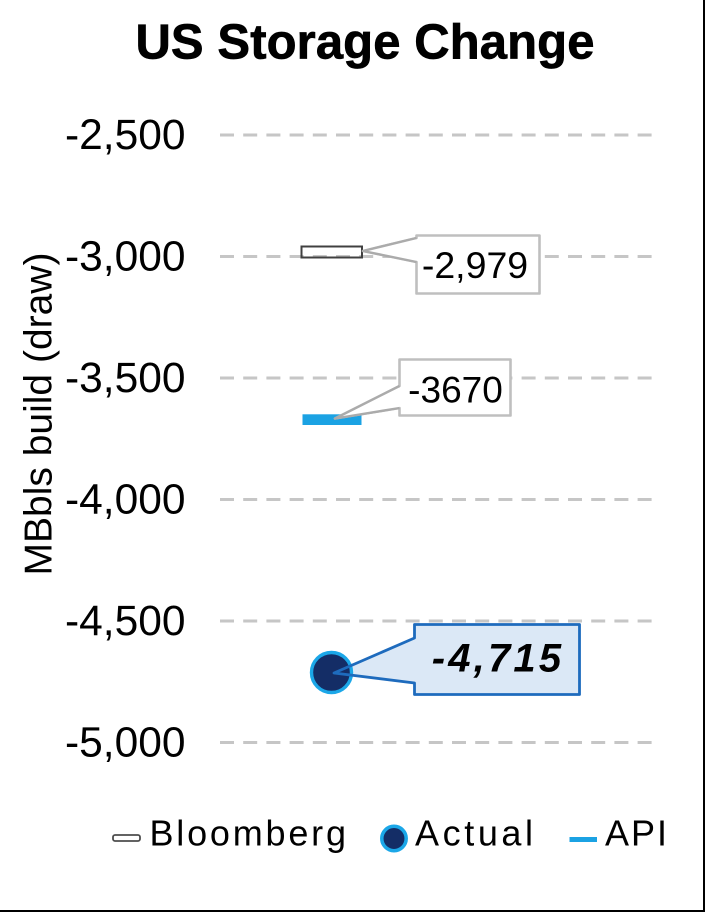 This screenshot has height=912, width=705. I want to click on svg-text: Actual, so click(476, 833).